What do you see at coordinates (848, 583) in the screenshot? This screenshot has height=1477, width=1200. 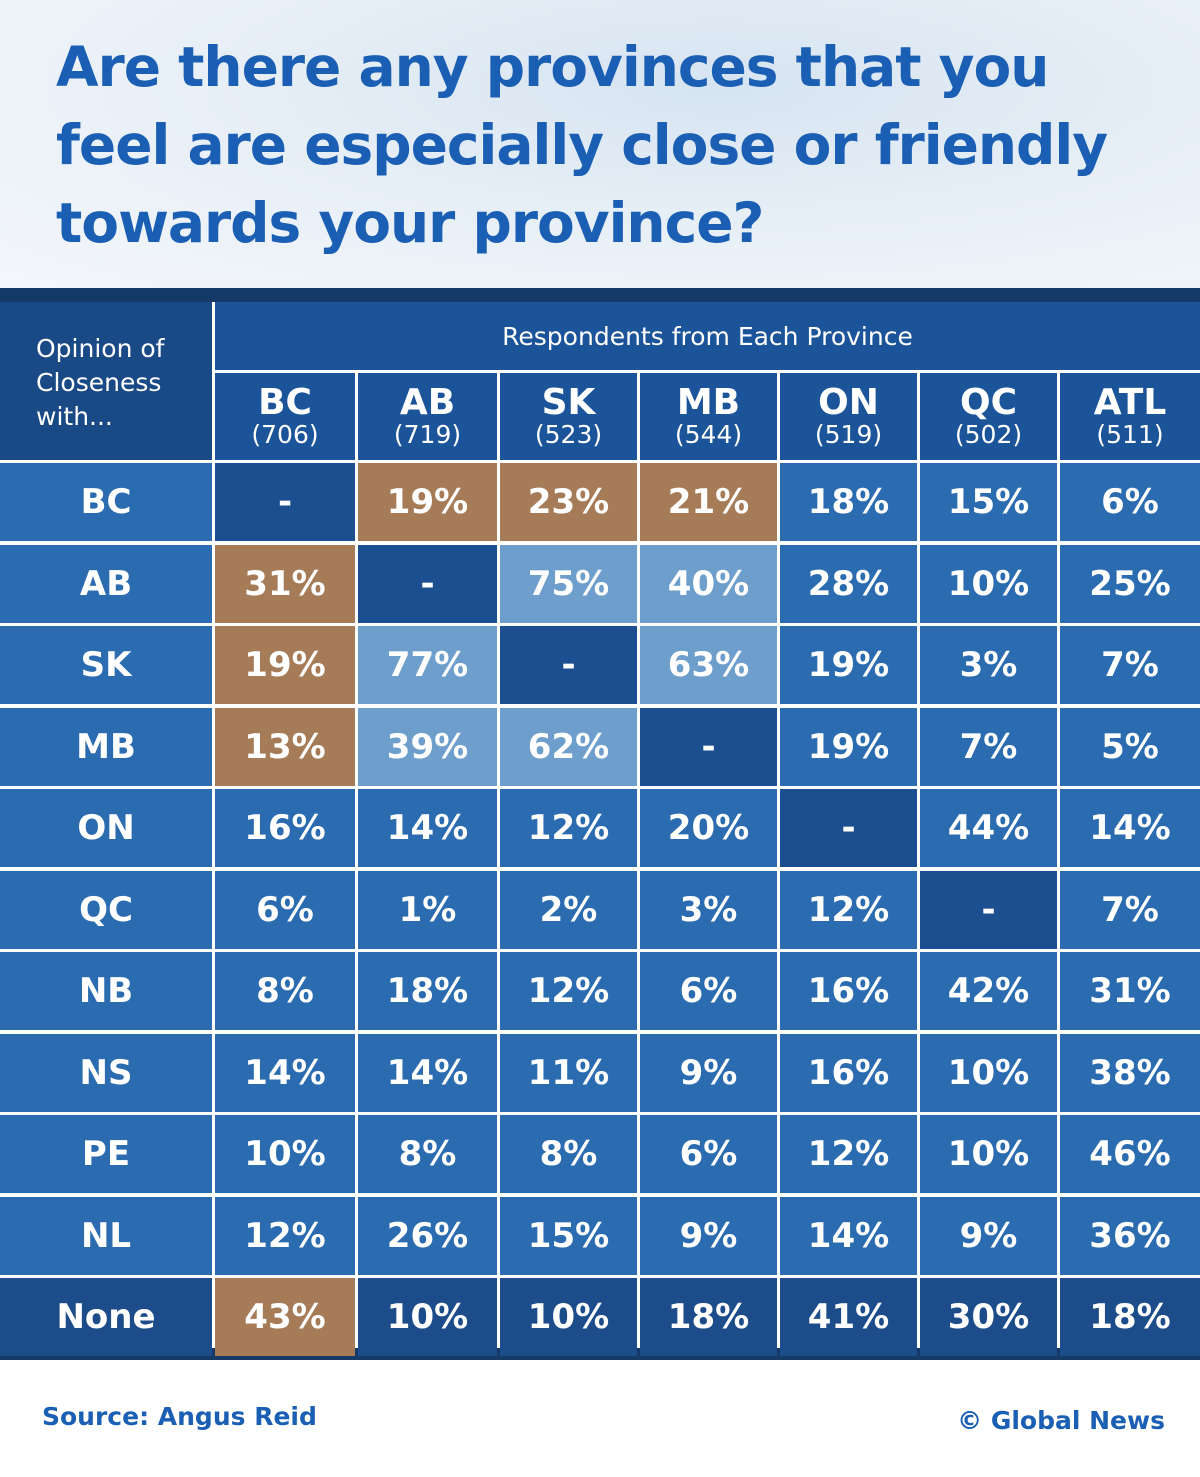 I see `cell: 28%` at bounding box center [848, 583].